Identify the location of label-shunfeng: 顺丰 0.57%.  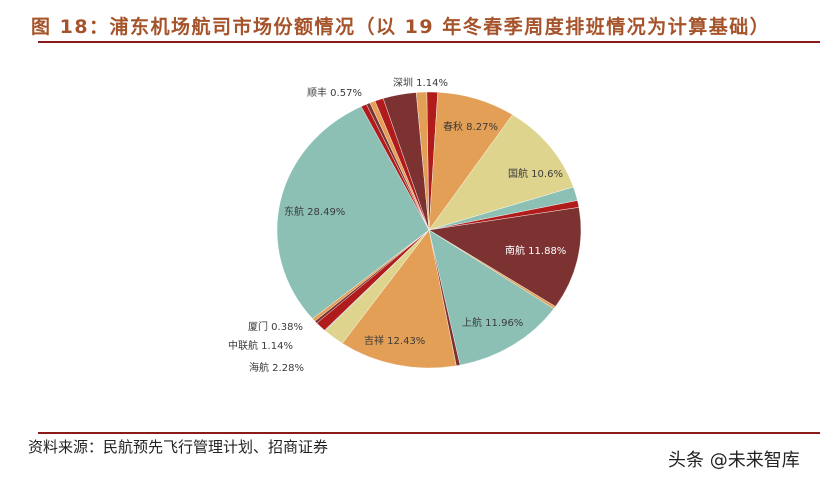
(334, 93).